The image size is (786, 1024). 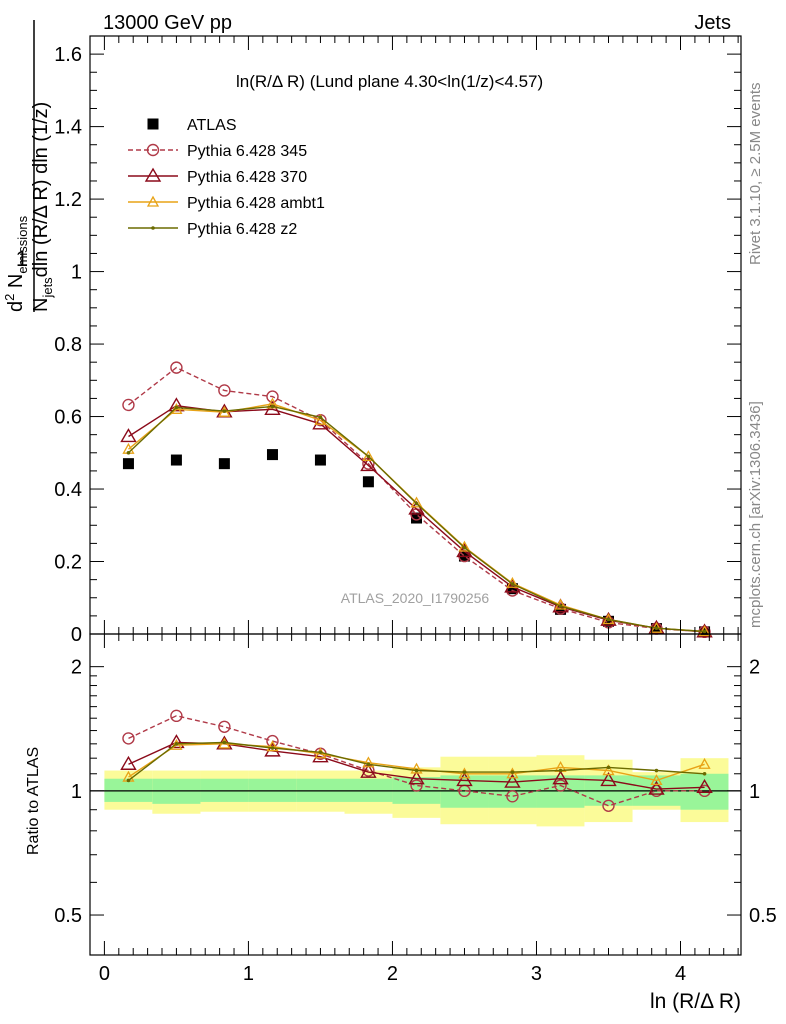 I want to click on legend-item-atlas: ATLAS, so click(x=192, y=125).